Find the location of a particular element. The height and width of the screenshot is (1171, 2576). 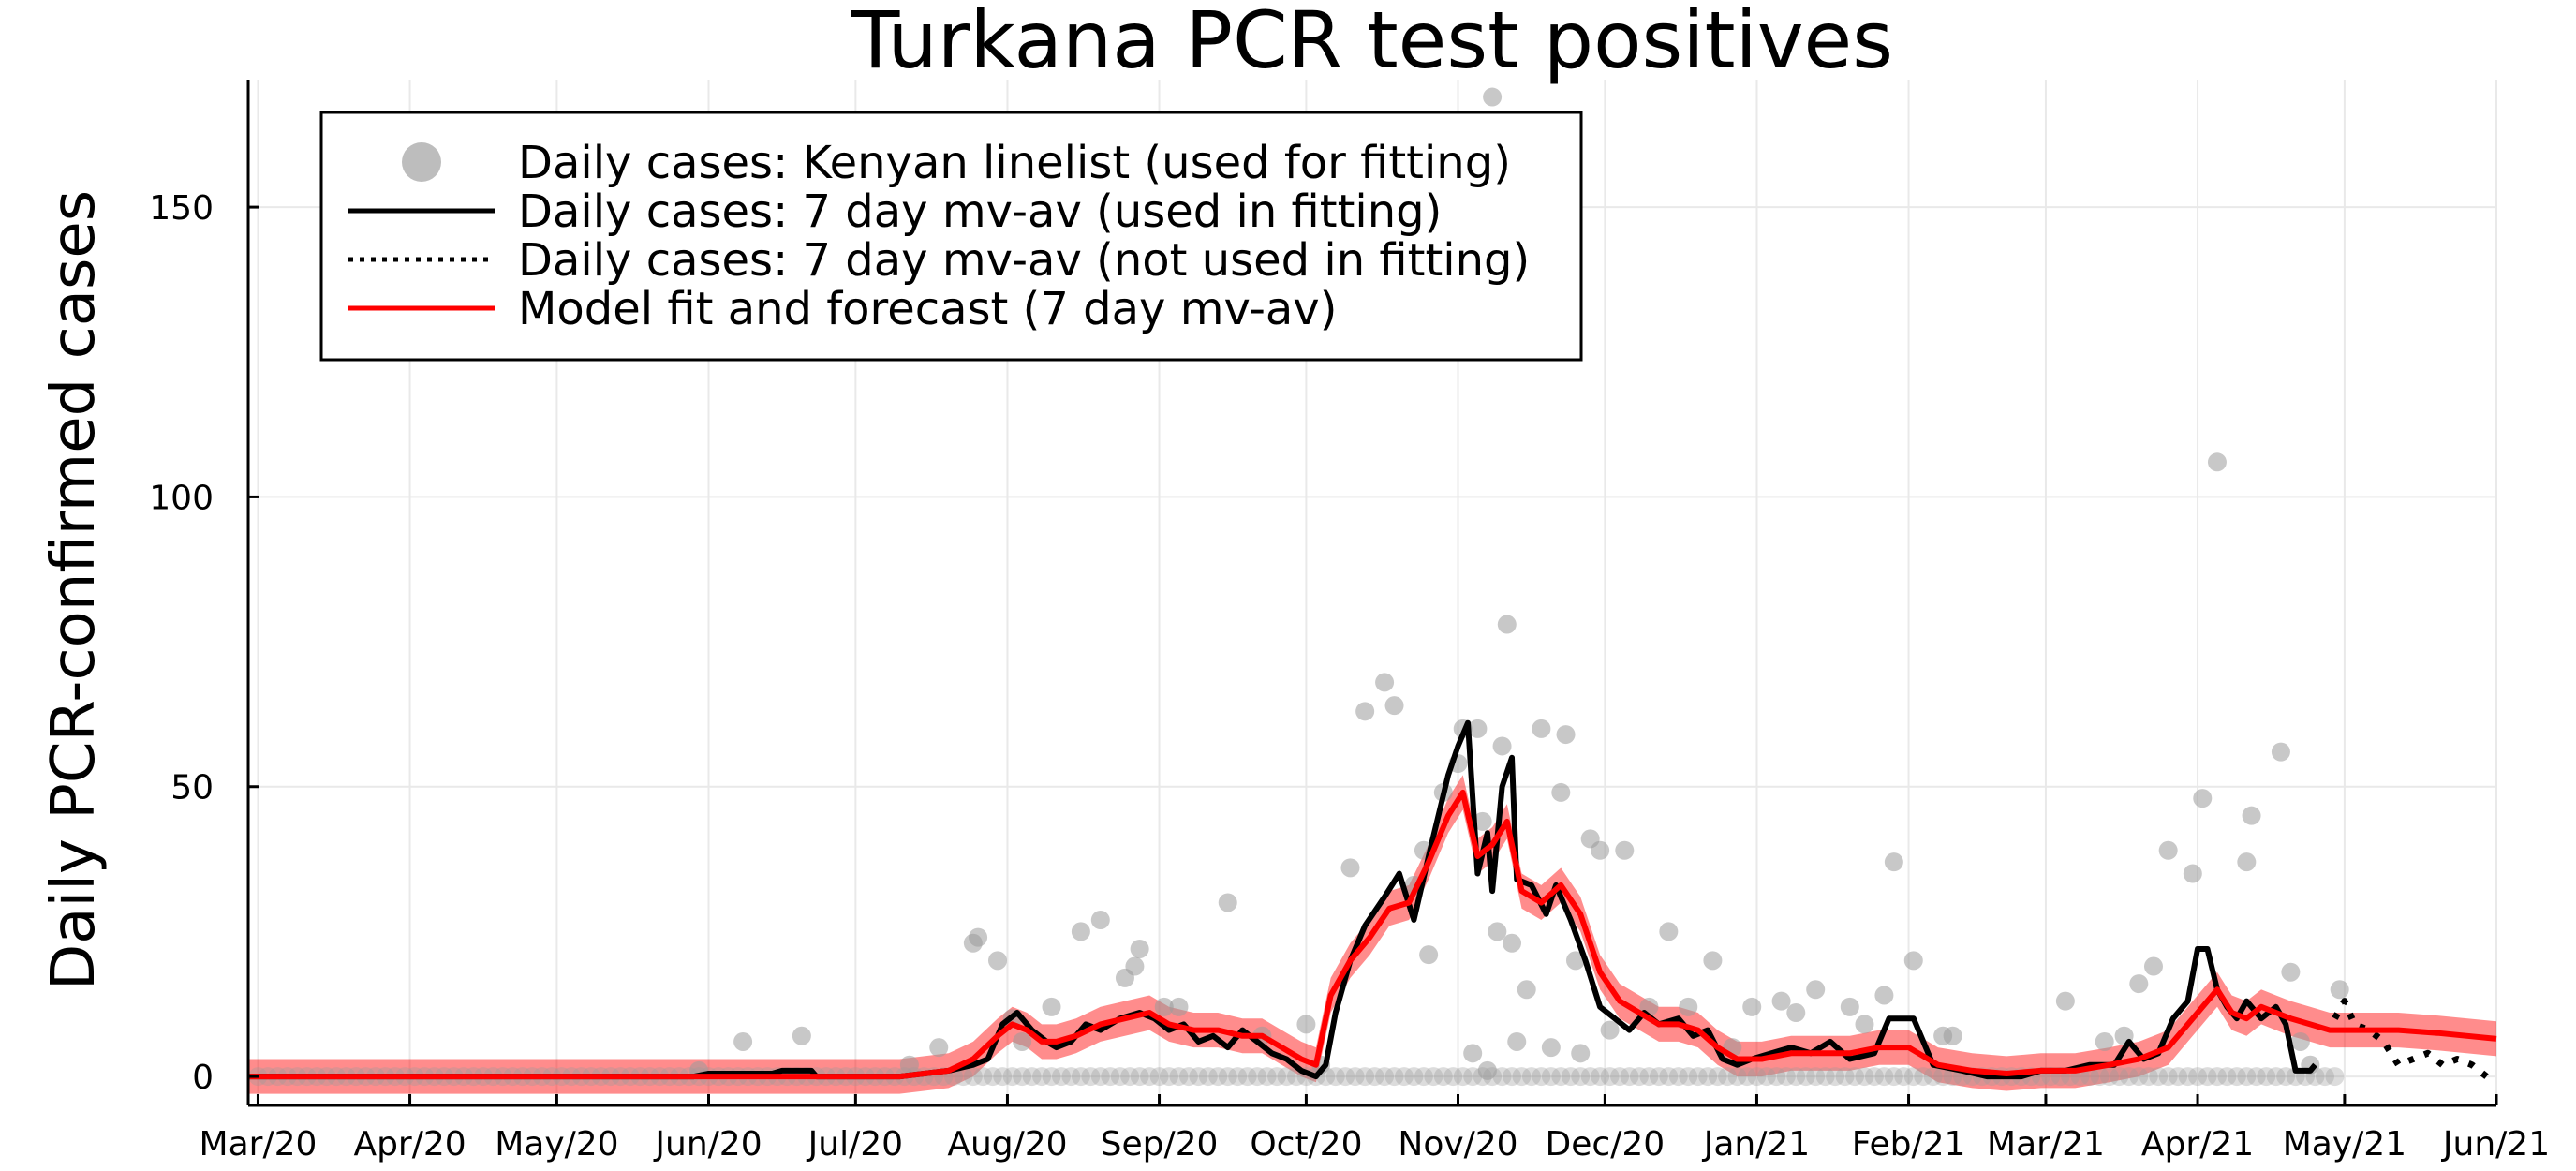

x-tick-label: Oct/20 is located at coordinates (1306, 1144).